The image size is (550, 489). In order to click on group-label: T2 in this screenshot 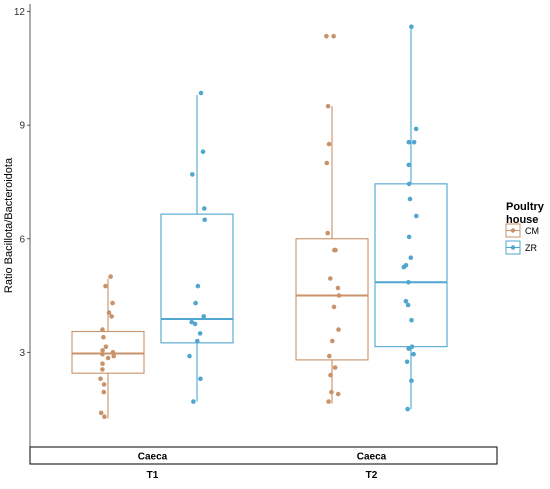, I will do `click(372, 475)`.